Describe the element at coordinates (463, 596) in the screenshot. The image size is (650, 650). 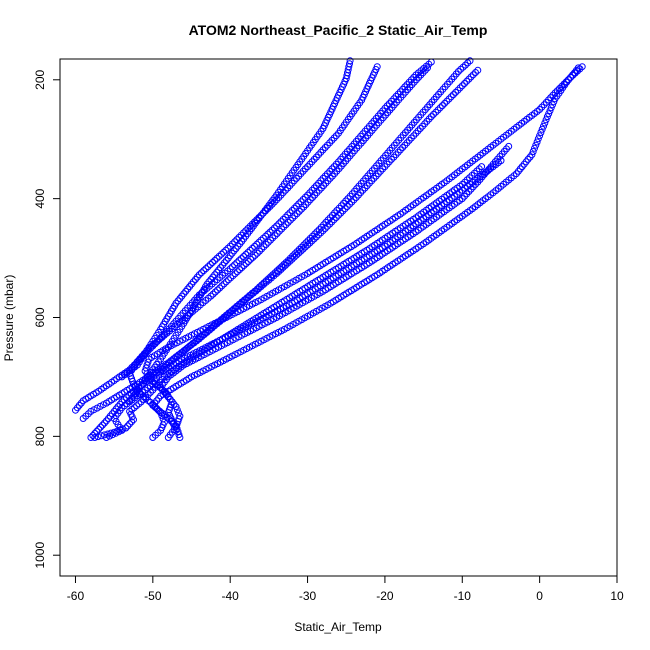
I see `x-tick-label: -10` at that location.